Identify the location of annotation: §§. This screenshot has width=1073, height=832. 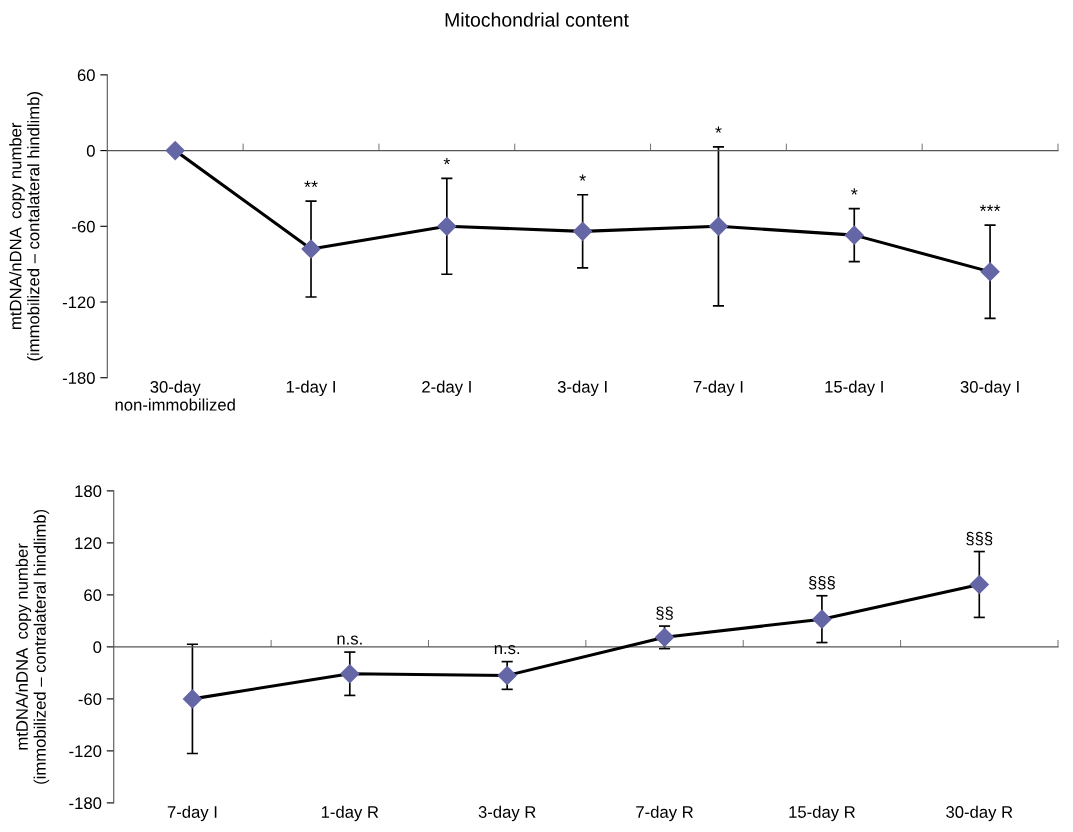
(664, 613).